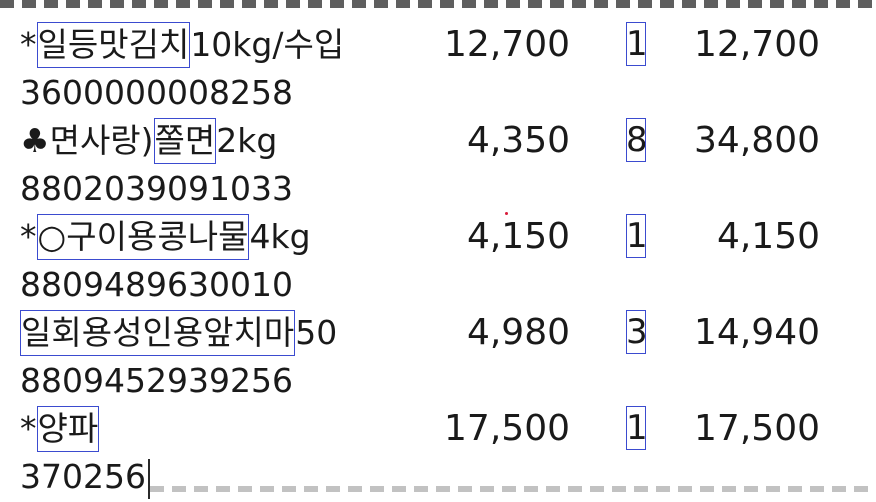  What do you see at coordinates (156, 92) in the screenshot?
I see `item-barcode: 3600000008258` at bounding box center [156, 92].